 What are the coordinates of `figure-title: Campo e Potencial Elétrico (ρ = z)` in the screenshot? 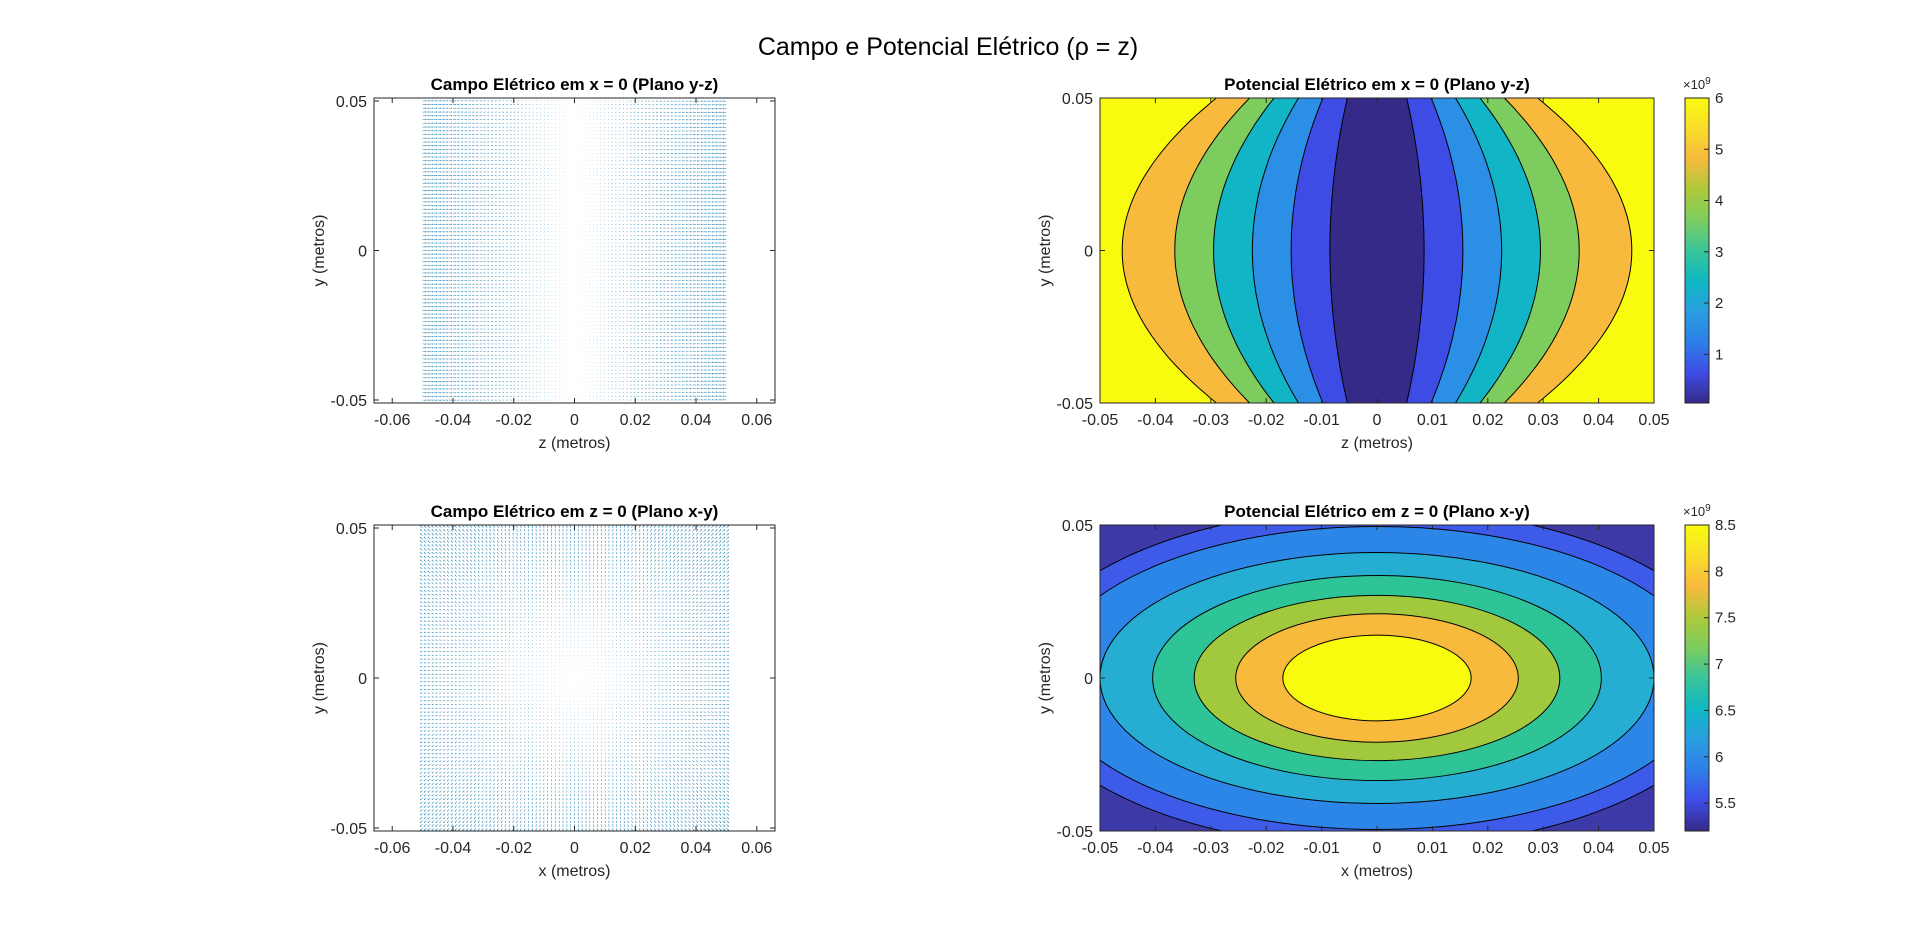 It's located at (948, 47).